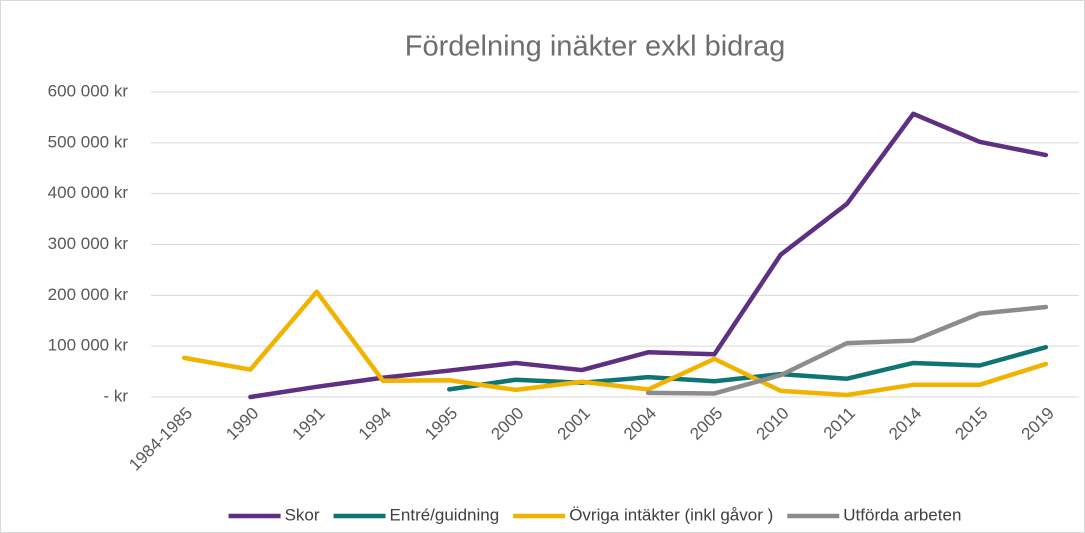  What do you see at coordinates (88, 294) in the screenshot?
I see `y-tick-label: 200 000 kr` at bounding box center [88, 294].